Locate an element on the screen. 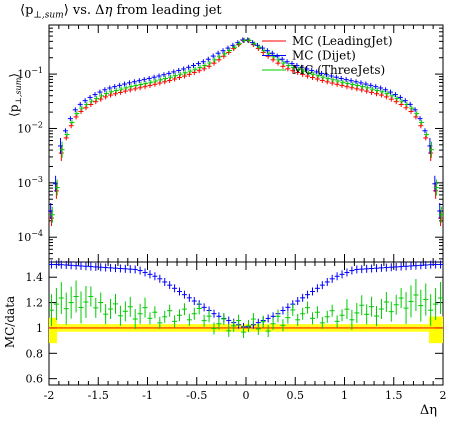 The height and width of the screenshot is (422, 461). x-tick-label: 0.5 is located at coordinates (296, 395).